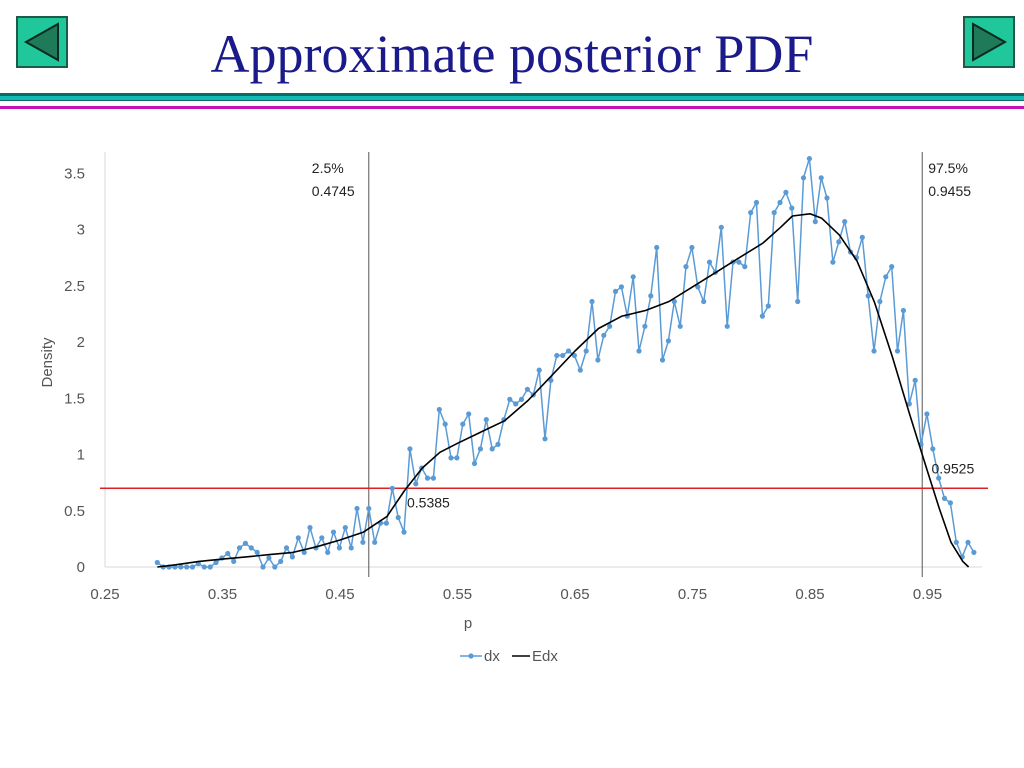 The height and width of the screenshot is (768, 1024). What do you see at coordinates (545, 656) in the screenshot?
I see `legend-edx-label: Edx` at bounding box center [545, 656].